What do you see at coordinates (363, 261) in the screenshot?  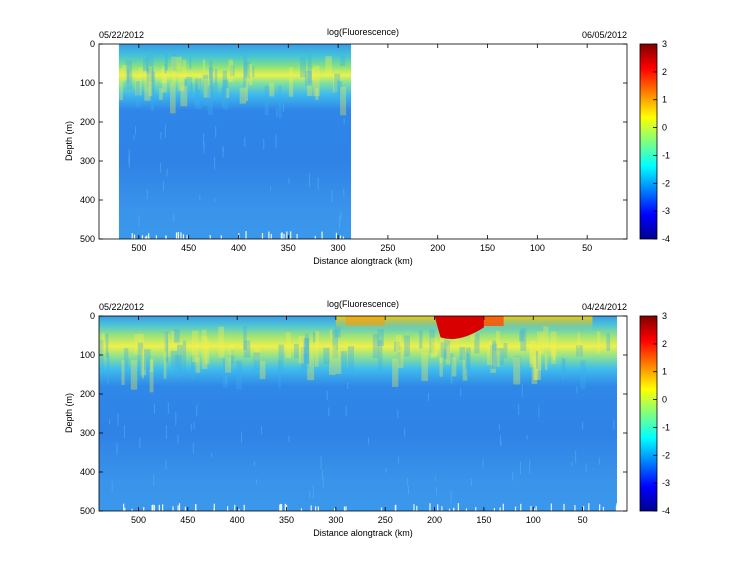 I see `panel-1-x-label: Distance alongtrack (km)` at bounding box center [363, 261].